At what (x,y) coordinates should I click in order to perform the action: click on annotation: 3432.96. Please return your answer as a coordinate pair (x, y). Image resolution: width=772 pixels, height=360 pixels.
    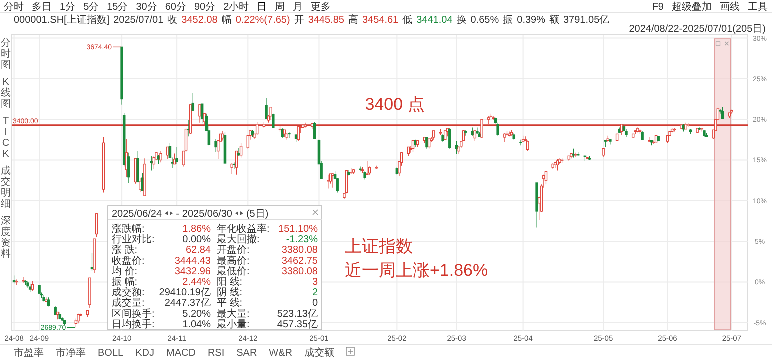
    Looking at the image, I should click on (193, 272).